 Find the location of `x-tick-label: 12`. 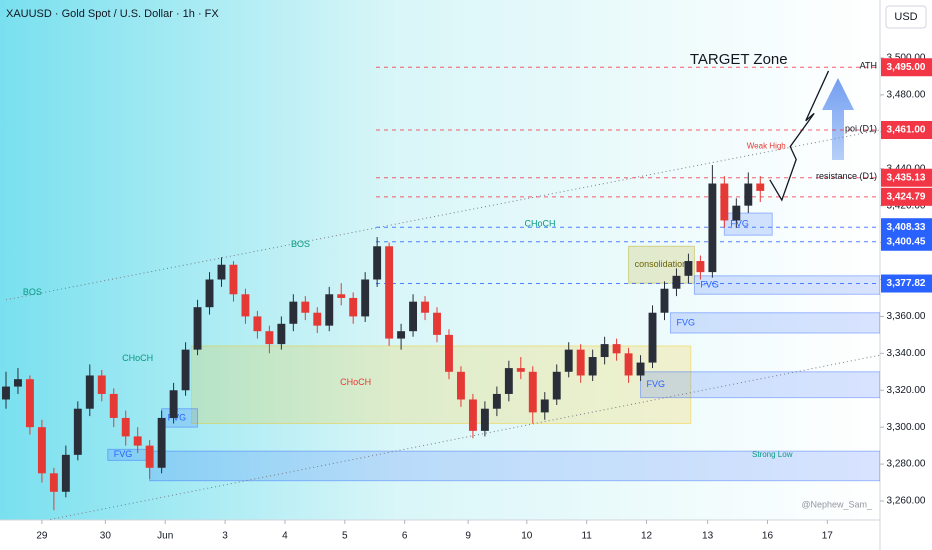

x-tick-label: 12 is located at coordinates (647, 536).